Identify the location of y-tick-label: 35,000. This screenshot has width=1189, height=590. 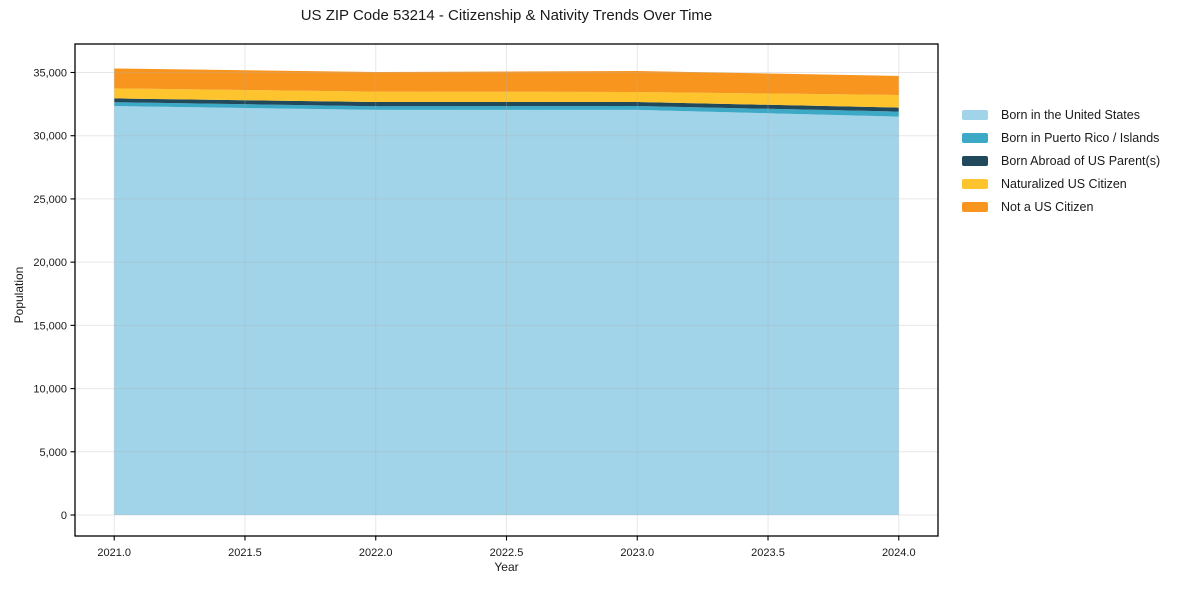
(50, 73).